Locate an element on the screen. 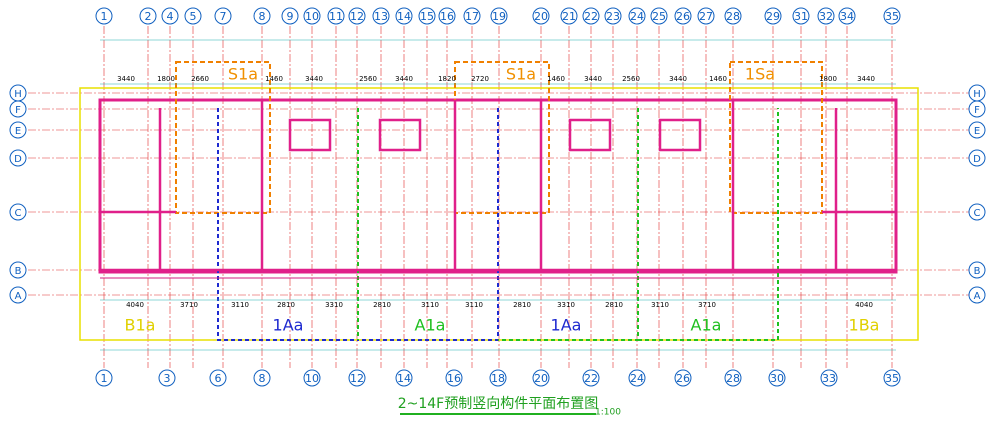 This screenshot has height=424, width=1000. axis-label: 10 is located at coordinates (312, 16).